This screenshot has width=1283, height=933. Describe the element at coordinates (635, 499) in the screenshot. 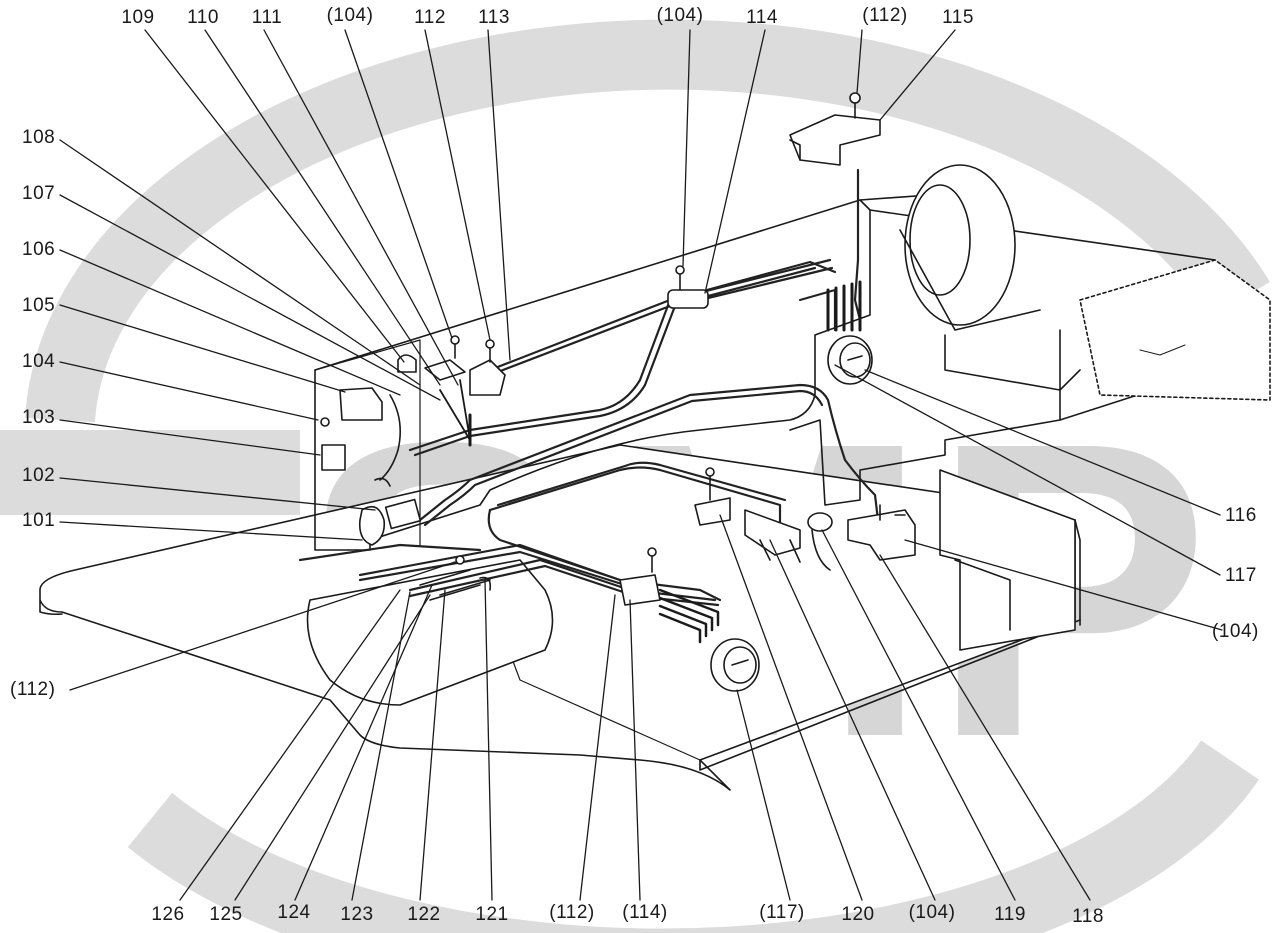

I see `wire-harness-bed` at that location.